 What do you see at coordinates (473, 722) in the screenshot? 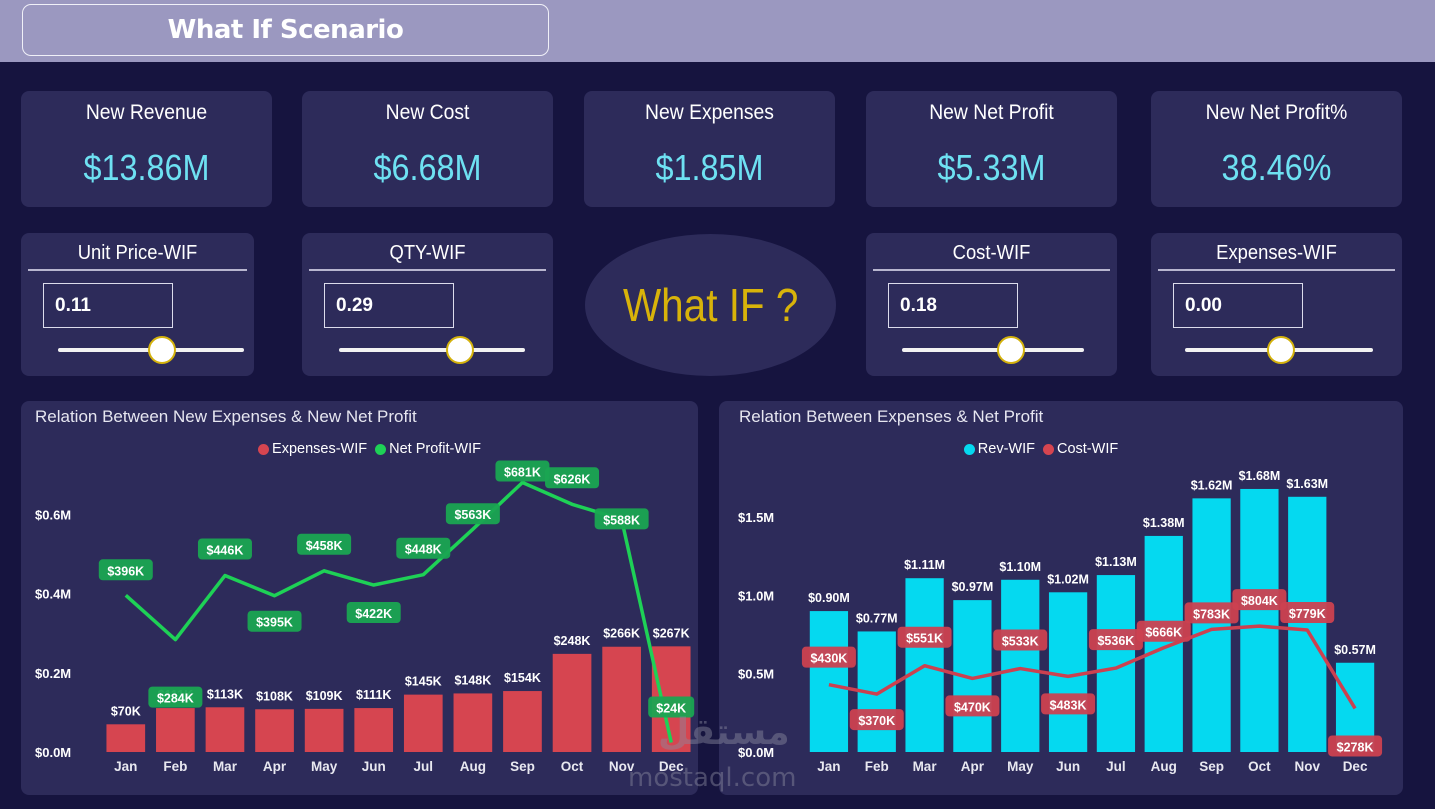
I see `bar-aug` at bounding box center [473, 722].